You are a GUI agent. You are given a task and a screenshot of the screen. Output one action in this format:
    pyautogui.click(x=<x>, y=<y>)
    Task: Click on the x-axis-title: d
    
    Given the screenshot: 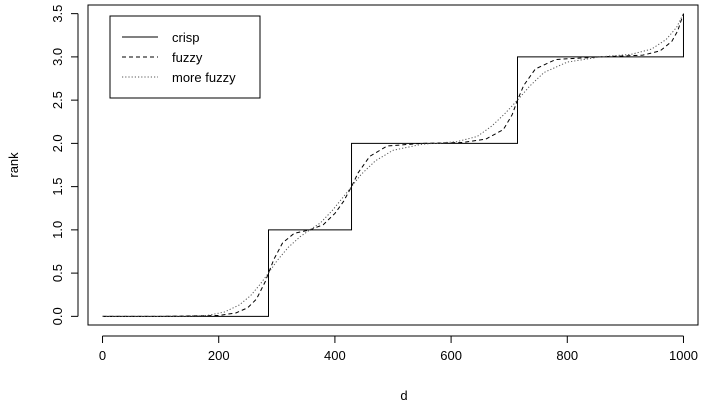 What is the action you would take?
    pyautogui.click(x=403, y=395)
    